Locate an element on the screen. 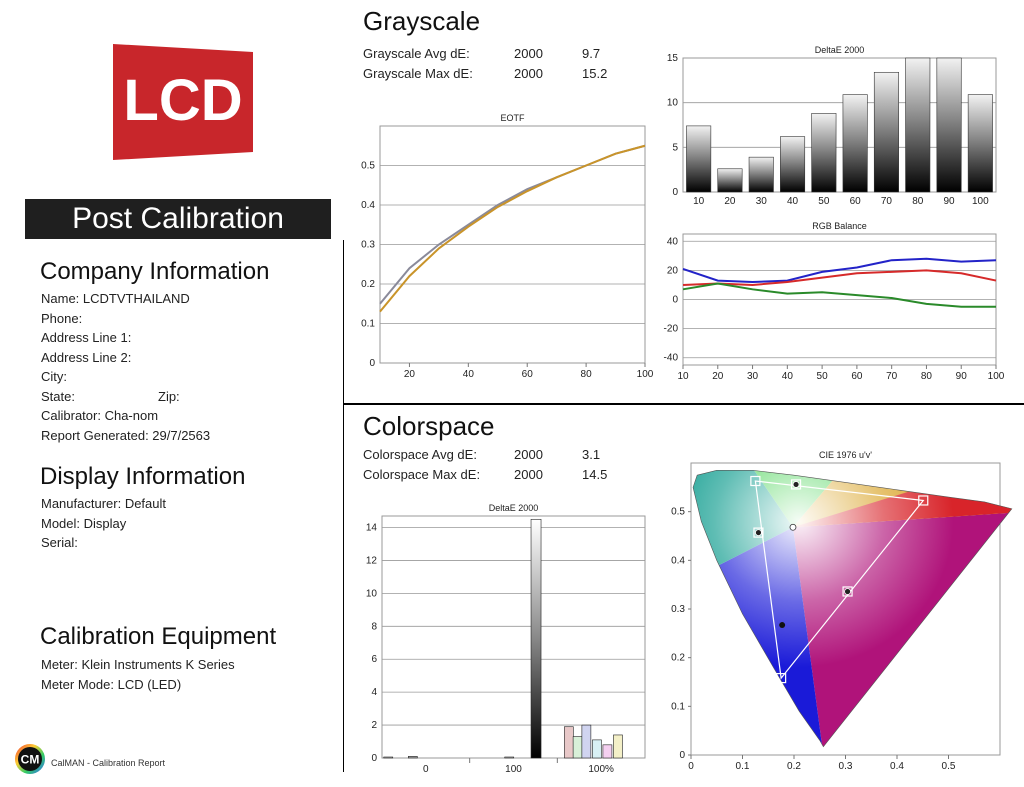 This screenshot has height=787, width=1024. company-address1: Address Line 1: is located at coordinates (86, 337).